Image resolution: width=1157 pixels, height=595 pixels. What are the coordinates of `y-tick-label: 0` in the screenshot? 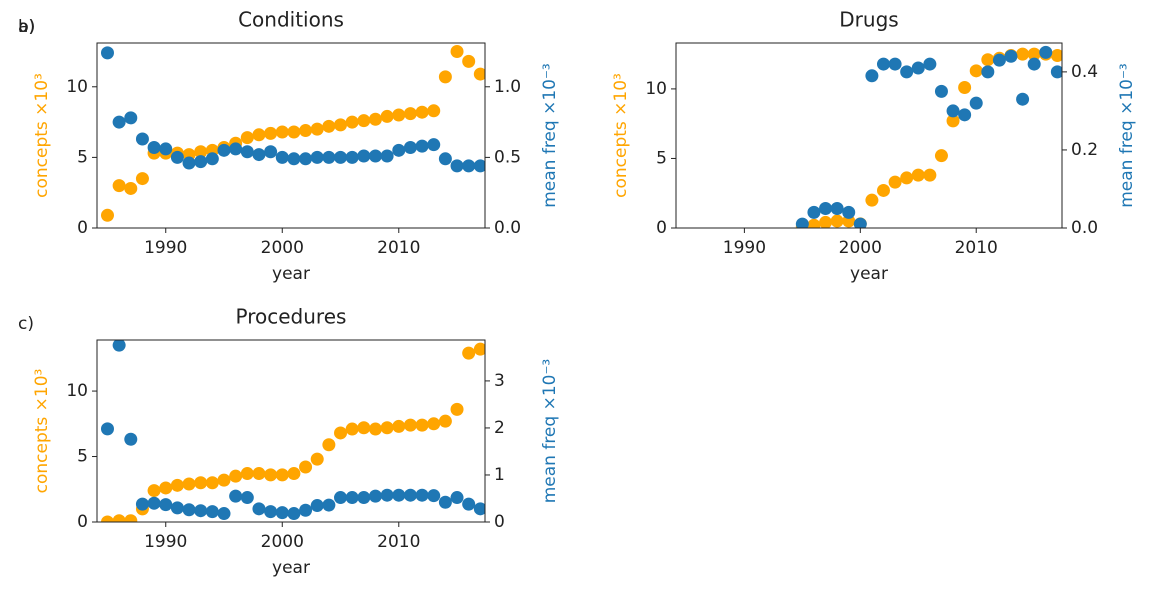 It's located at (661, 228).